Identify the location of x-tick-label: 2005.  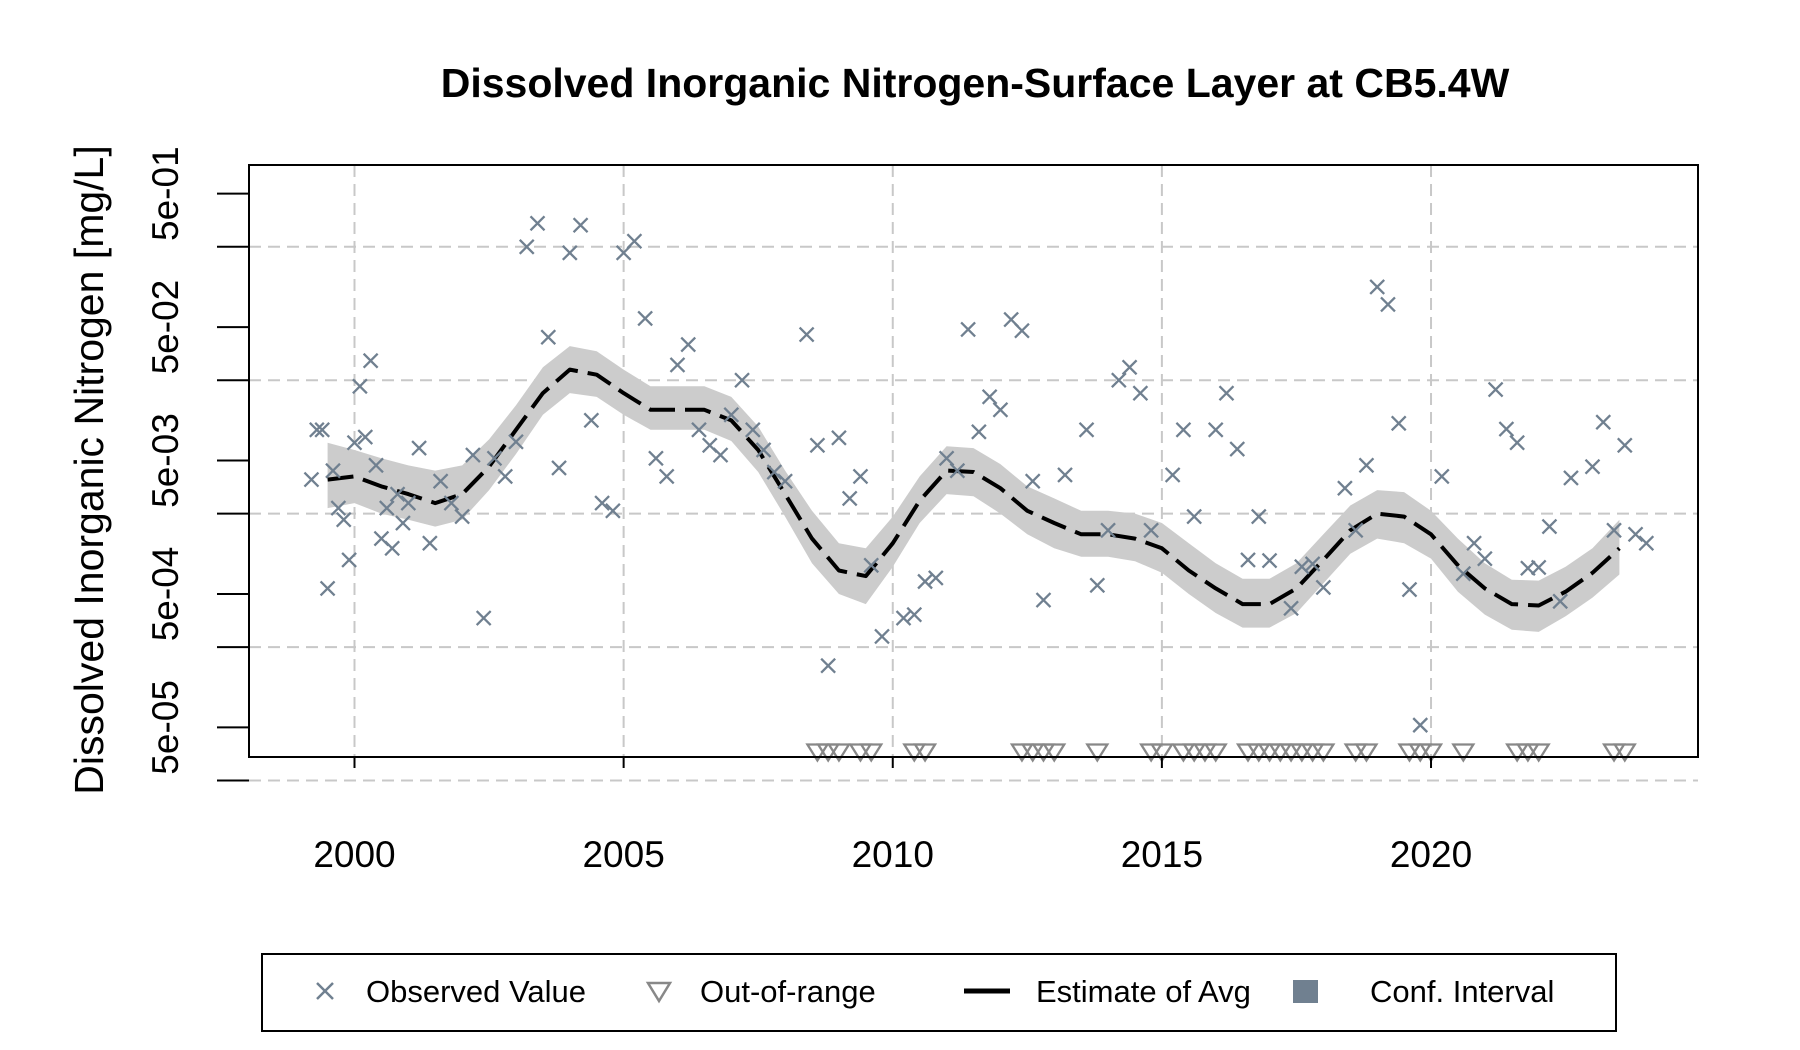
(623, 854).